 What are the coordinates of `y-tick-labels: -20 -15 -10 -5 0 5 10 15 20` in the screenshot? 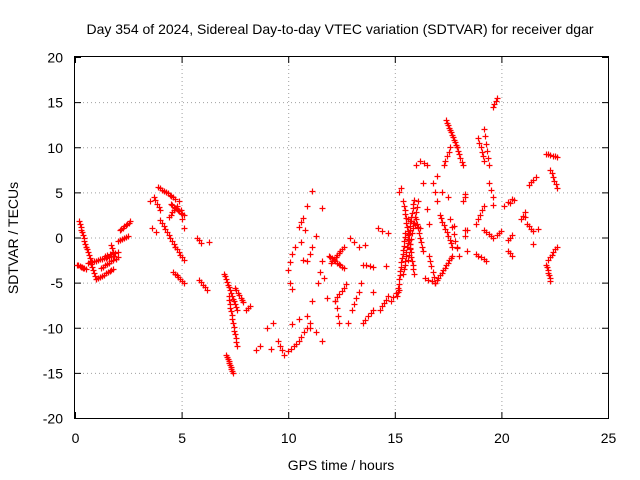 It's located at (53, 238).